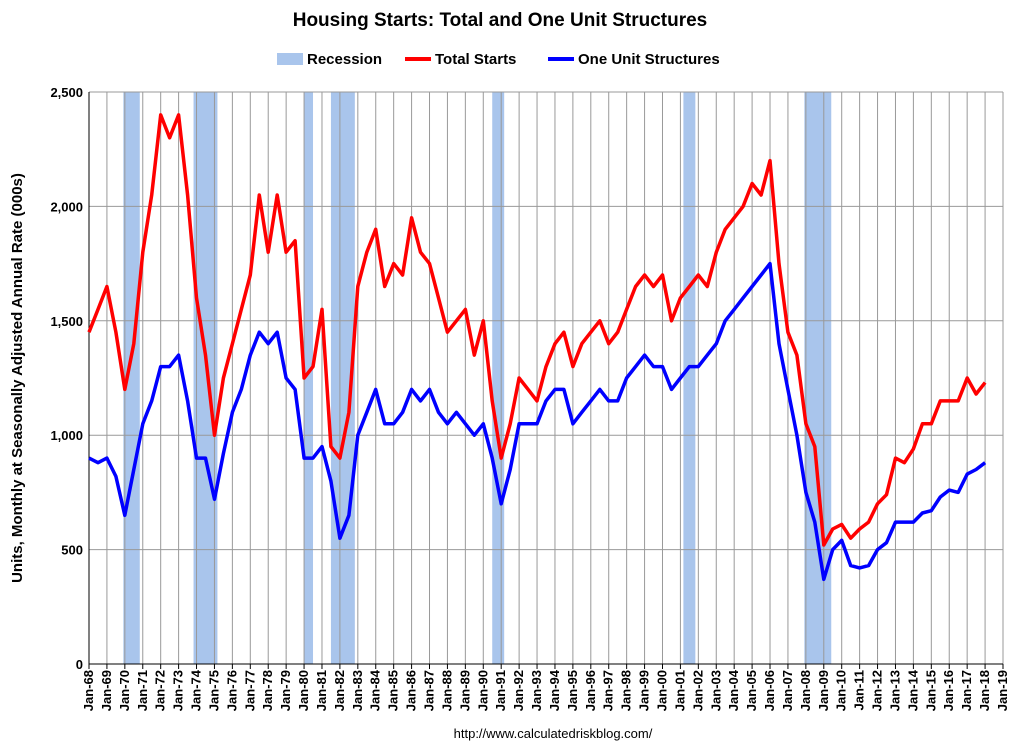 The height and width of the screenshot is (746, 1009). Describe the element at coordinates (375, 690) in the screenshot. I see `x-tick-label: Jan-84` at that location.